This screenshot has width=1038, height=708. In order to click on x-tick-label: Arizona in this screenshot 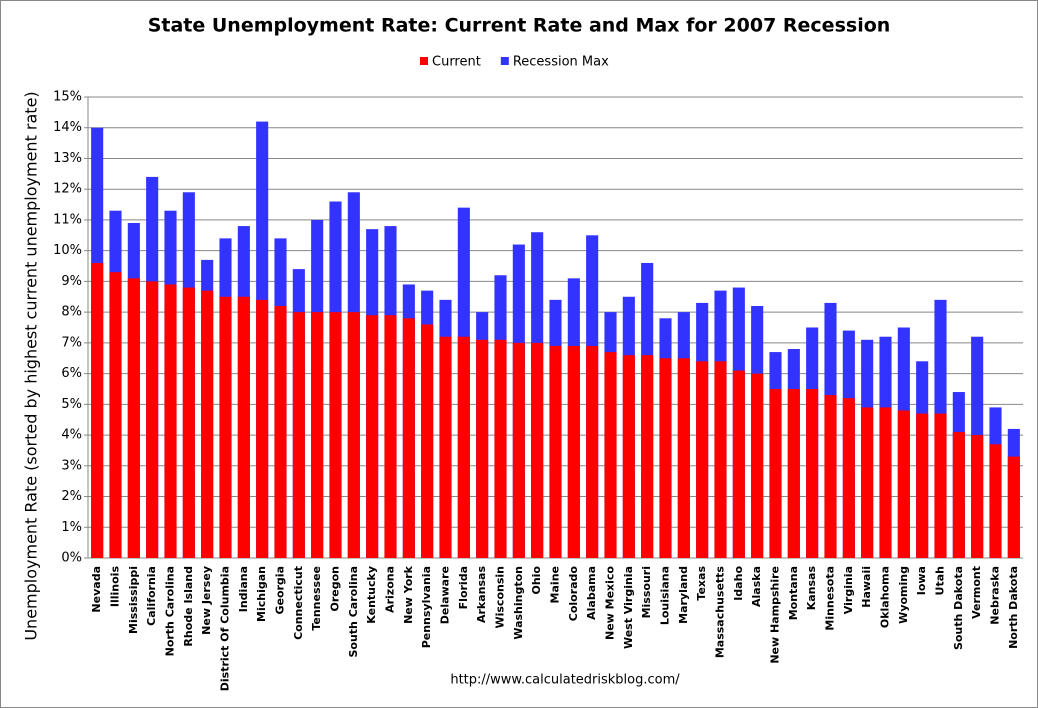, I will do `click(390, 589)`.